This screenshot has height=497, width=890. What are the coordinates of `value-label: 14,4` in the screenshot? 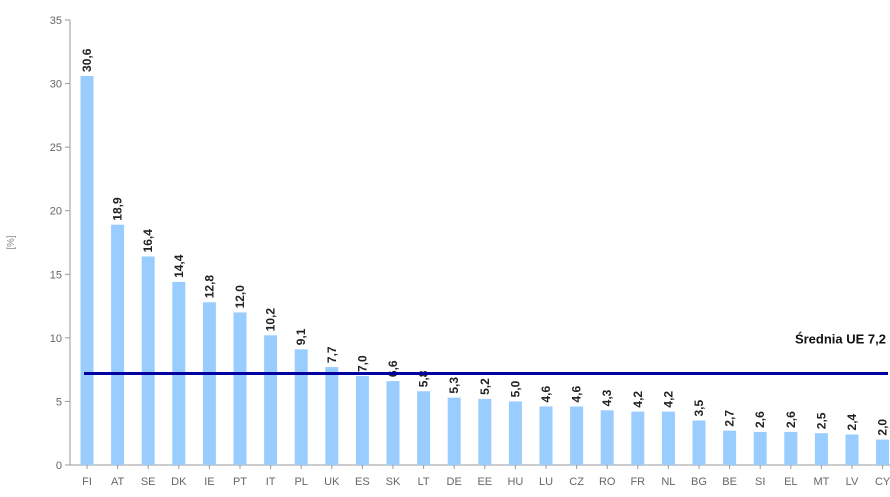 It's located at (179, 266).